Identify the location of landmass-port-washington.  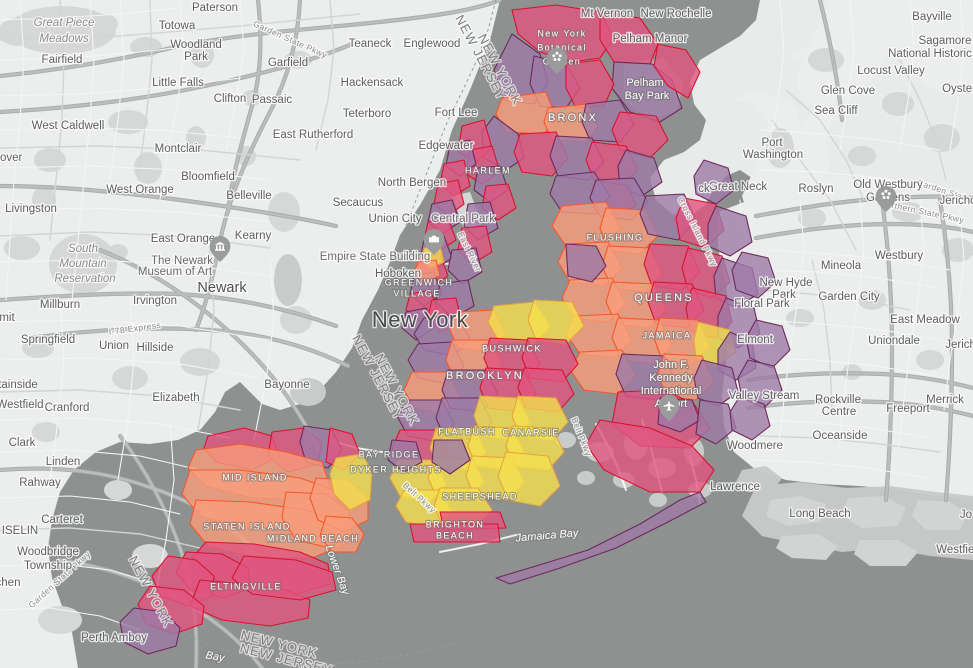
(765, 158).